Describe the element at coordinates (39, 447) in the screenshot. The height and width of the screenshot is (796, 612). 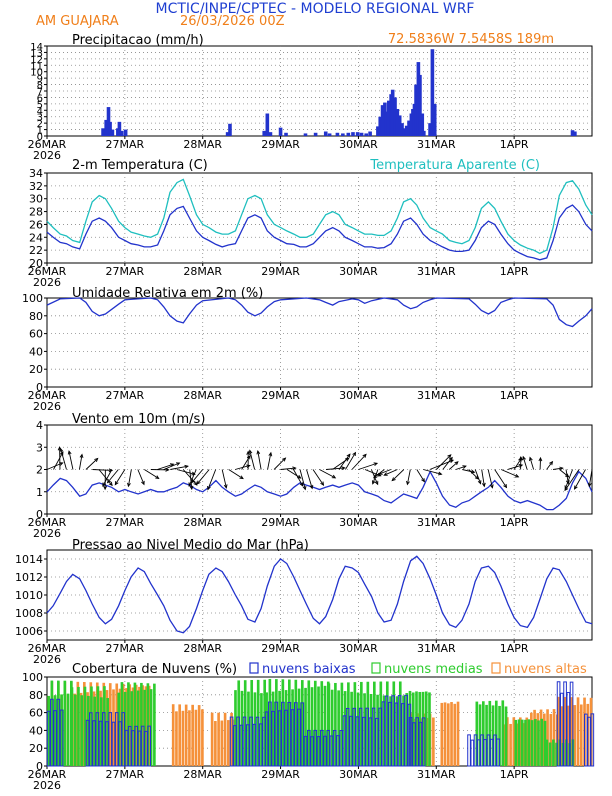
I see `wind-ytick-label: 3` at that location.